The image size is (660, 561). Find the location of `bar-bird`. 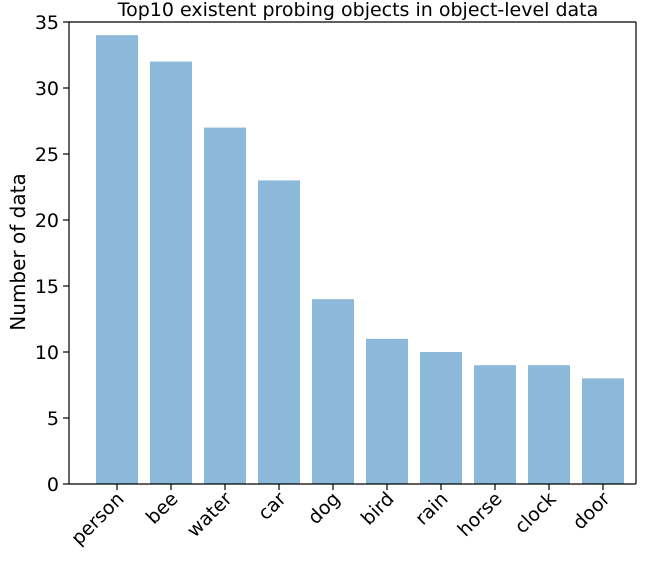

bar-bird is located at coordinates (387, 411).